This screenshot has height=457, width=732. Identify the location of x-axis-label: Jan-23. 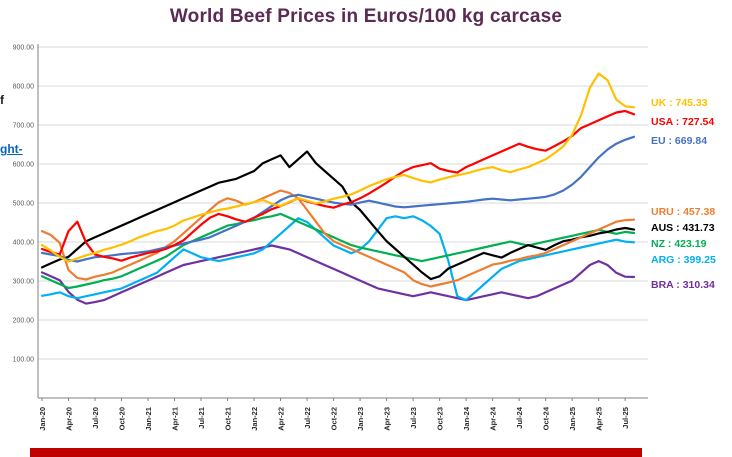
(360, 419).